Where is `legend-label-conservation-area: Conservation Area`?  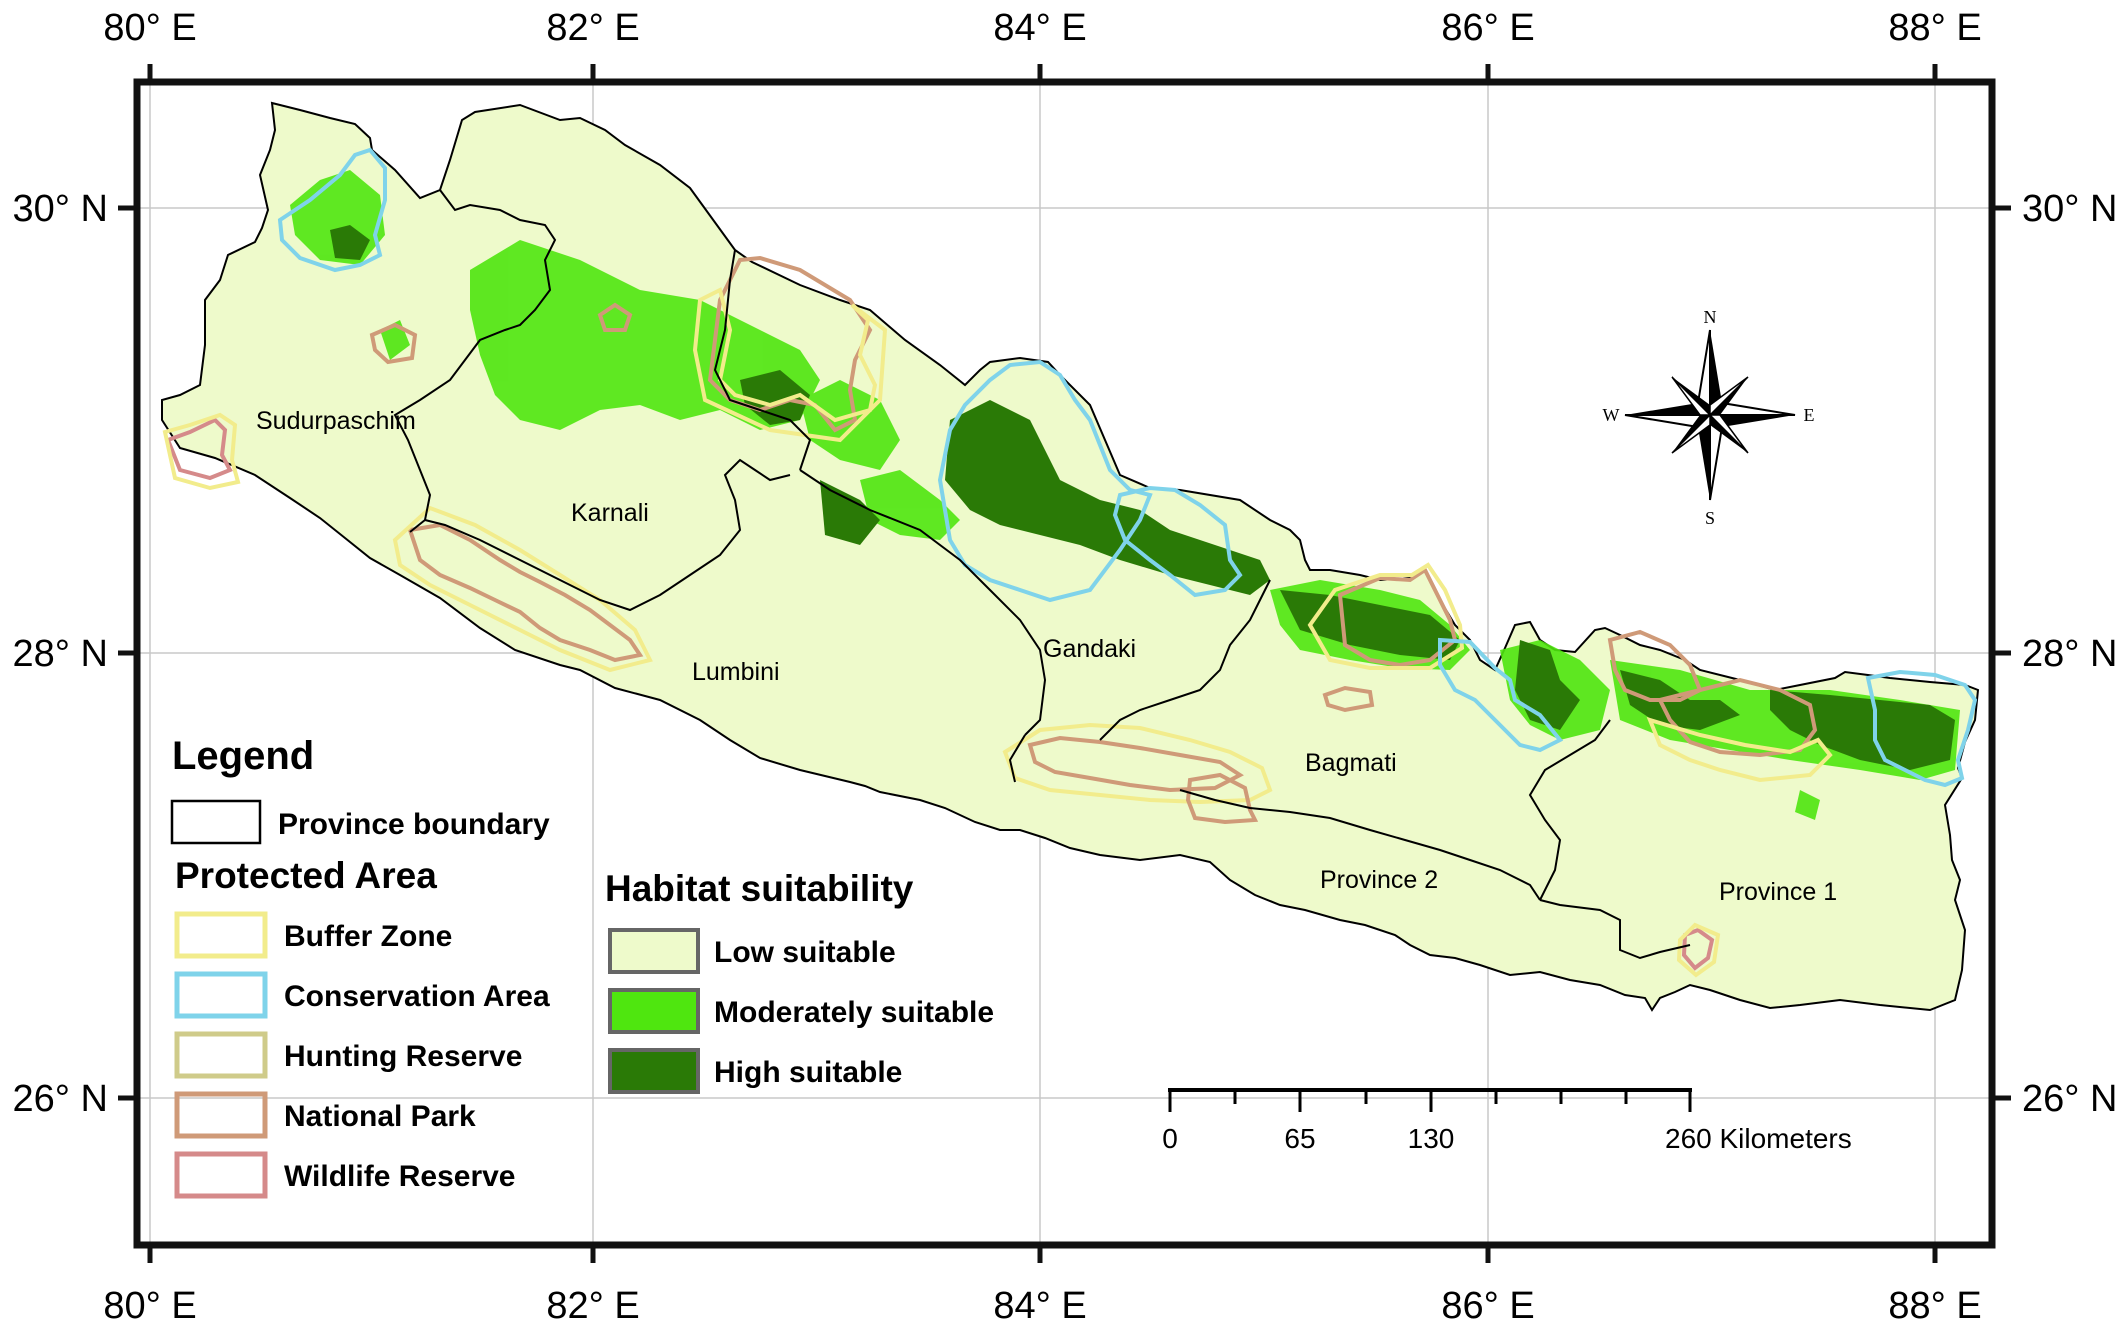
legend-label-conservation-area: Conservation Area is located at coordinates (417, 996).